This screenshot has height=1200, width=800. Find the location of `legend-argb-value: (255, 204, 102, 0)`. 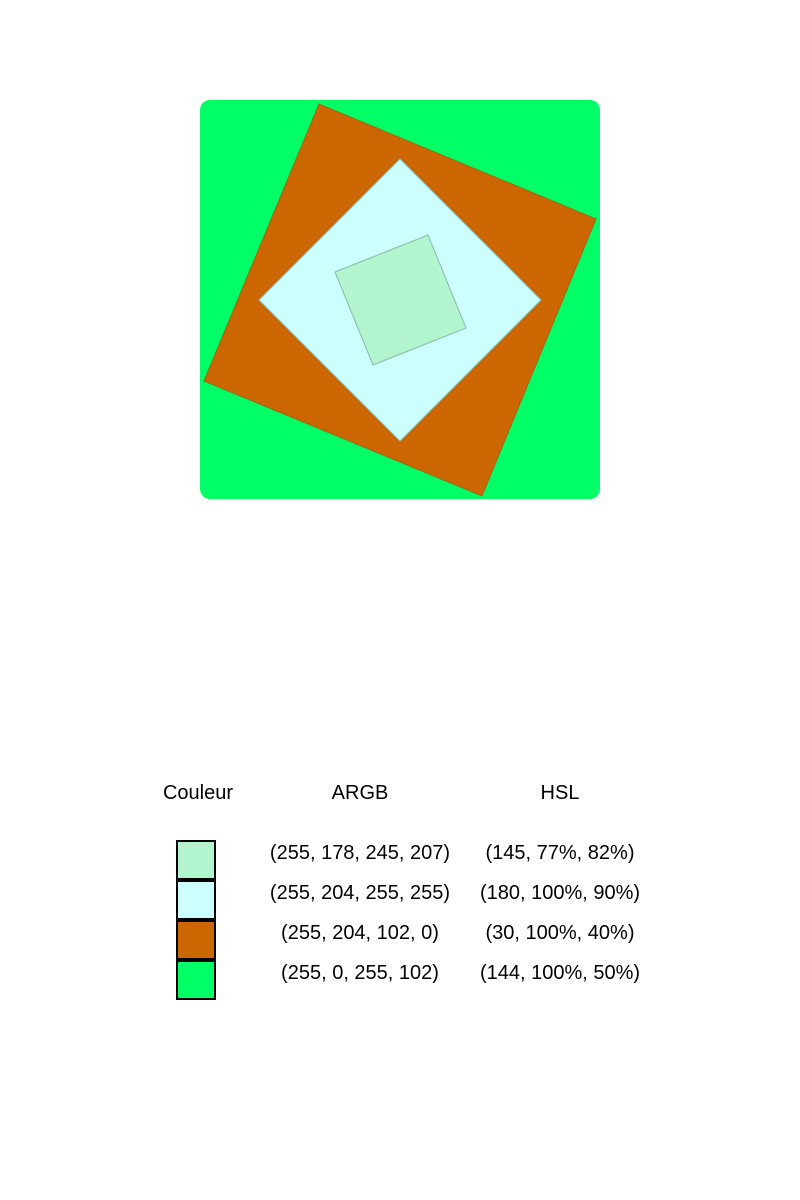

legend-argb-value: (255, 204, 102, 0) is located at coordinates (360, 933).